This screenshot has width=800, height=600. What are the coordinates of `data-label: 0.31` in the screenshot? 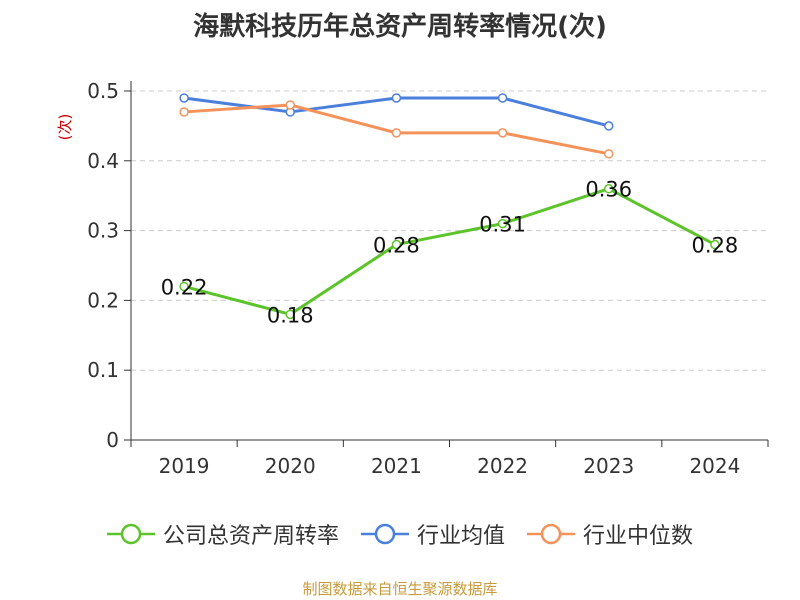 It's located at (502, 225).